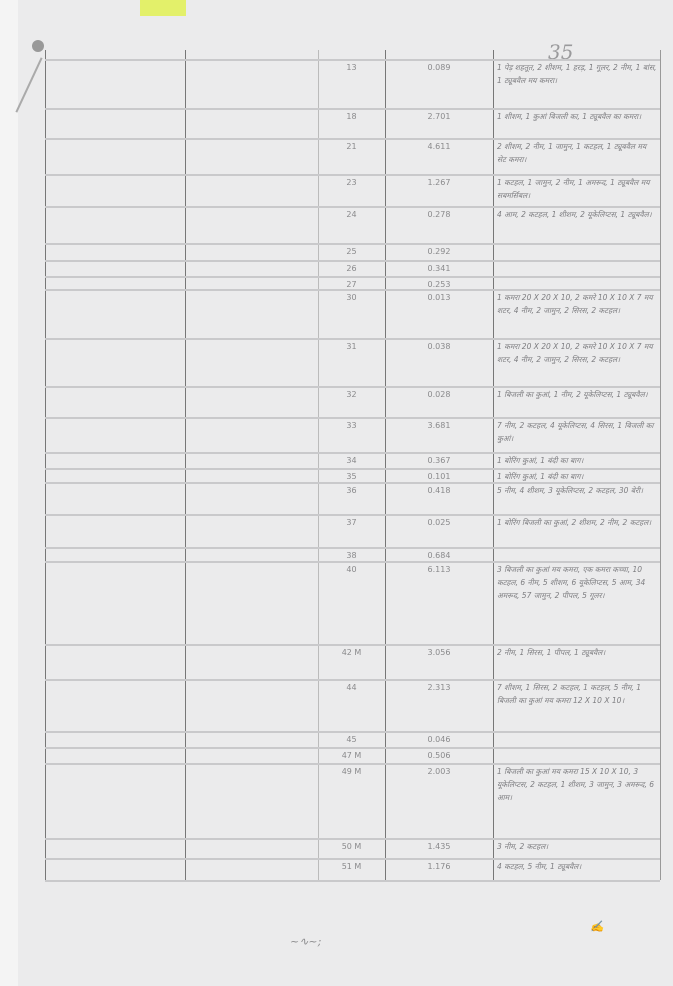 The width and height of the screenshot is (673, 986). What do you see at coordinates (439, 251) in the screenshot?
I see `area-value: 0.292` at bounding box center [439, 251].